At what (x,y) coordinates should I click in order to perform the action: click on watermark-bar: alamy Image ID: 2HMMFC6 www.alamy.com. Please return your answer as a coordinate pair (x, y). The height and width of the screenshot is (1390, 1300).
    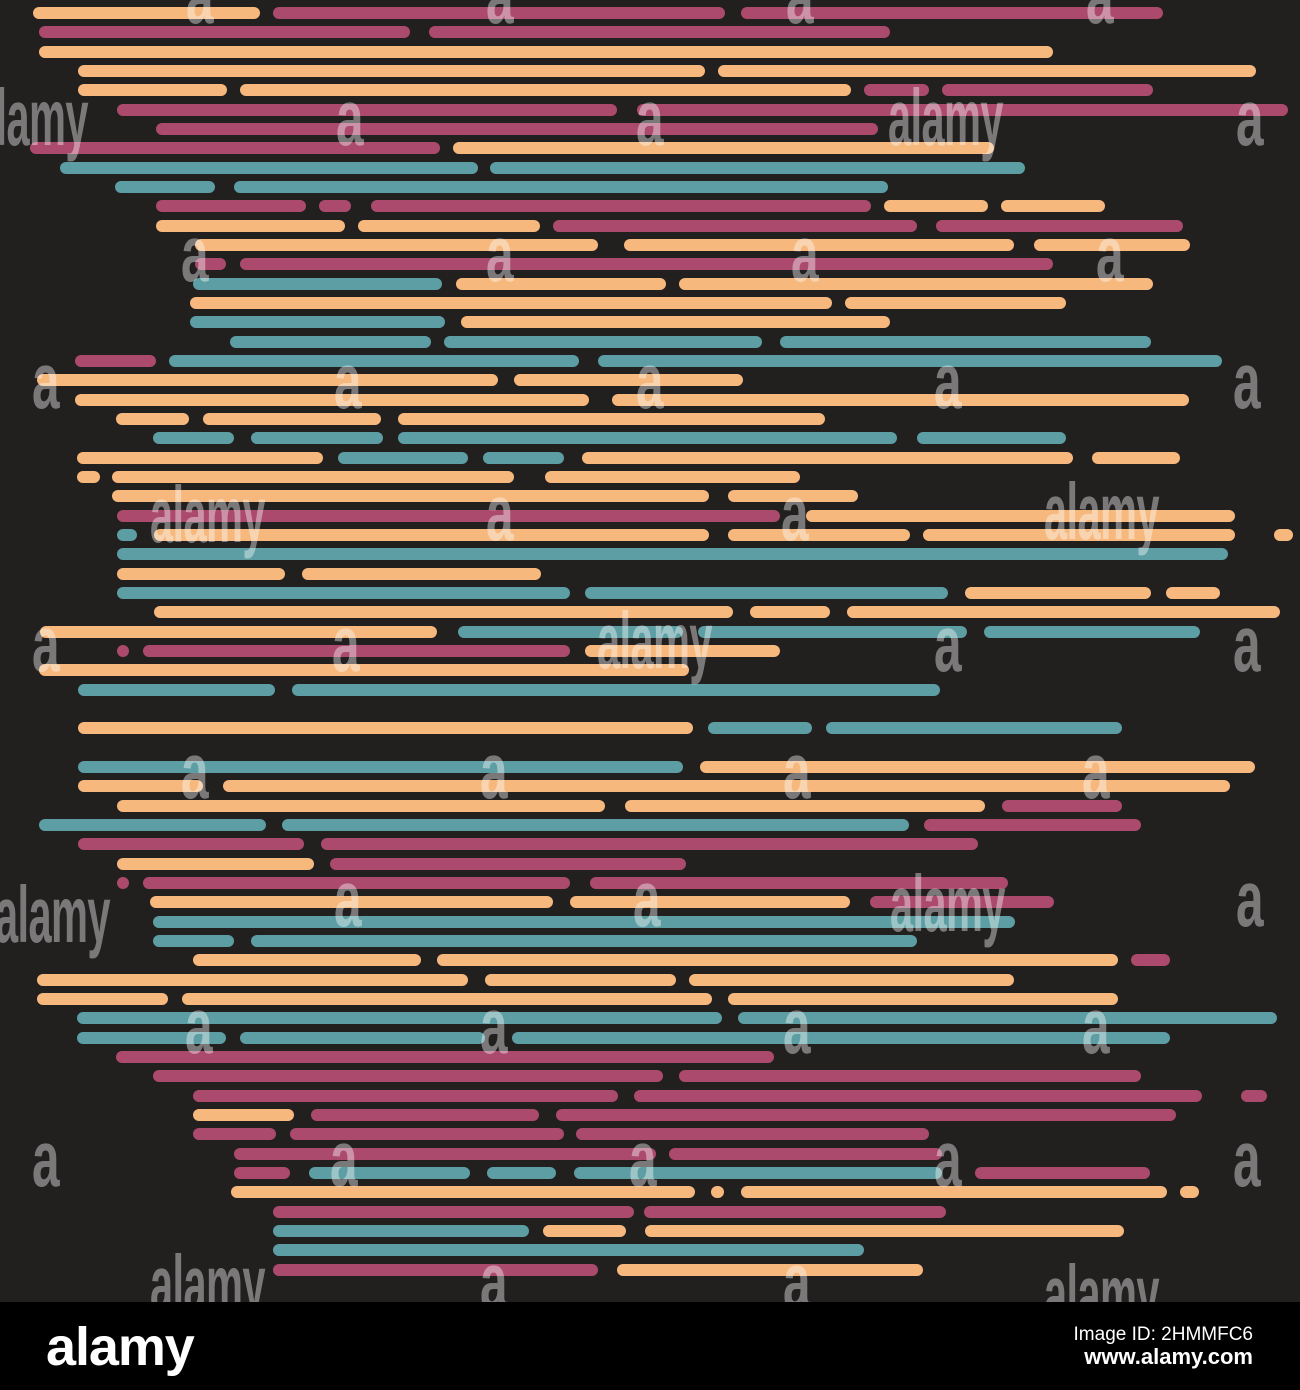
    Looking at the image, I should click on (650, 1346).